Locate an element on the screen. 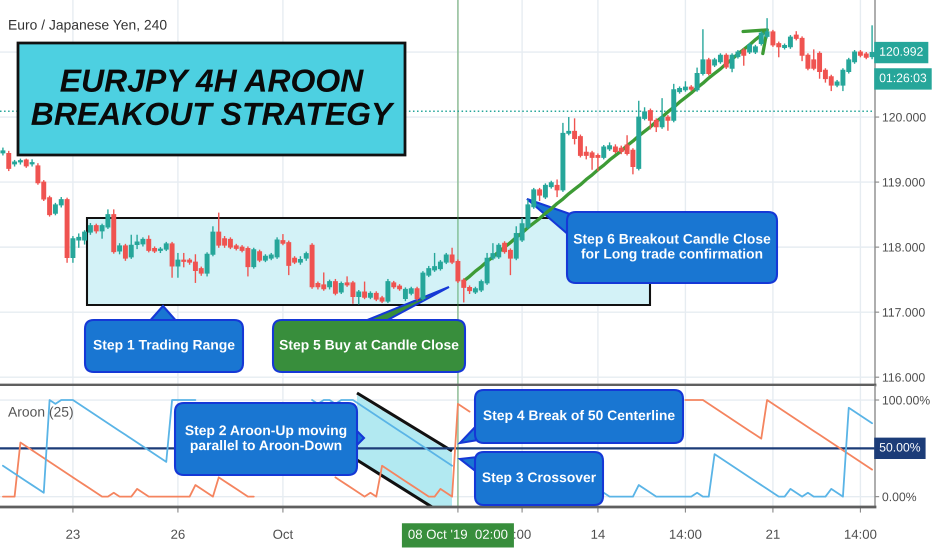  x-tick-label: 08 Oct '19 02:00 is located at coordinates (458, 534).